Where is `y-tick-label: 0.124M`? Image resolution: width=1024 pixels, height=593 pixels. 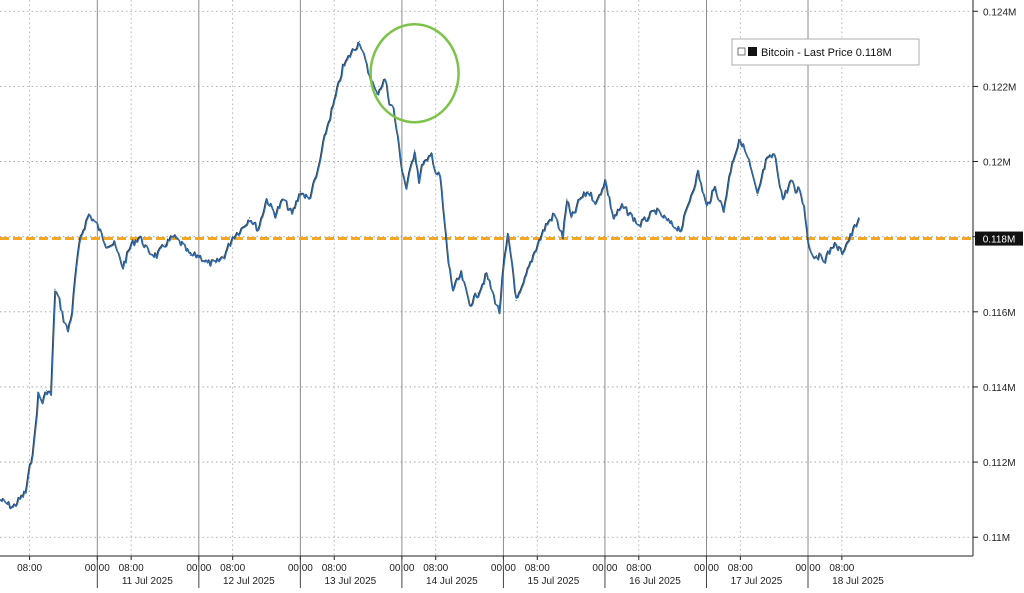 y-tick-label: 0.124M is located at coordinates (999, 12).